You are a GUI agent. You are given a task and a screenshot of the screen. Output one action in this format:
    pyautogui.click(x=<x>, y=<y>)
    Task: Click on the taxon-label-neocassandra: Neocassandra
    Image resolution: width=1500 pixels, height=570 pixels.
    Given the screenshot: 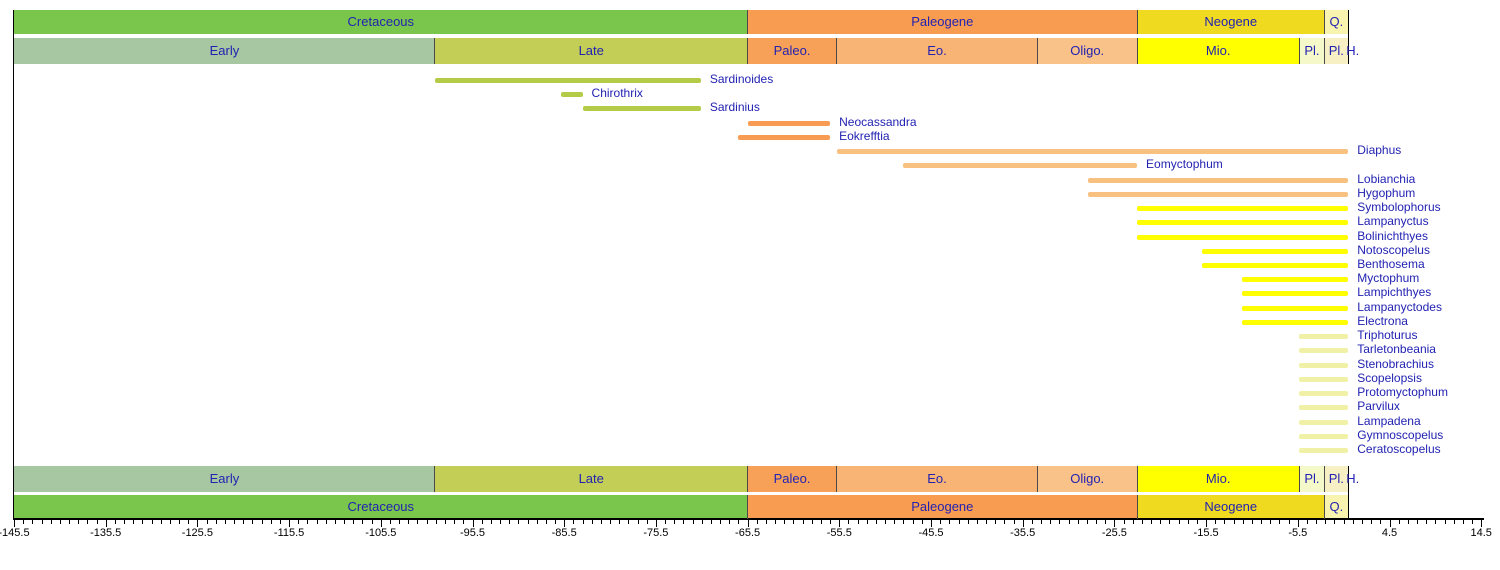 What is the action you would take?
    pyautogui.click(x=878, y=122)
    